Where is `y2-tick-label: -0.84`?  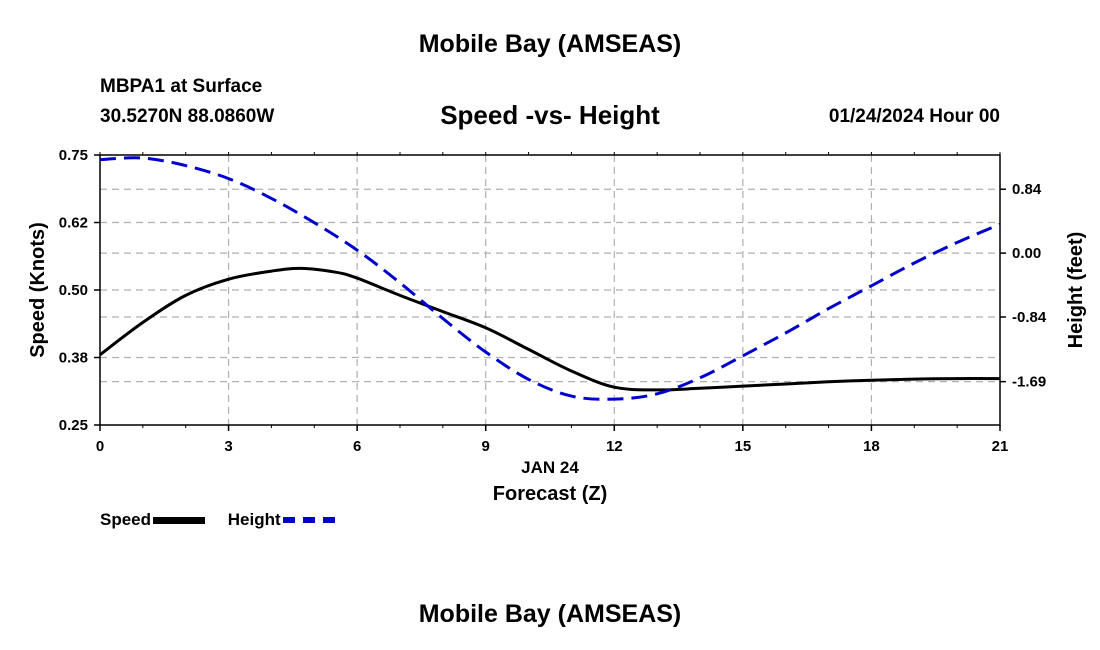
y2-tick-label: -0.84 is located at coordinates (1029, 317).